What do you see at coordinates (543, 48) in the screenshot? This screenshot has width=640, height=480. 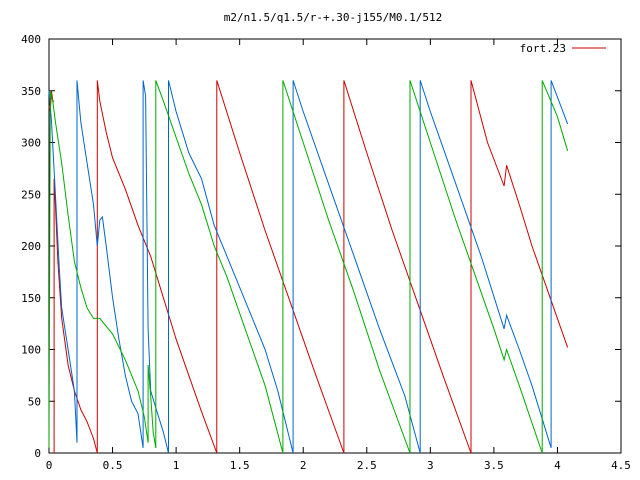 I see `legend-label-fort23: fort.23` at bounding box center [543, 48].